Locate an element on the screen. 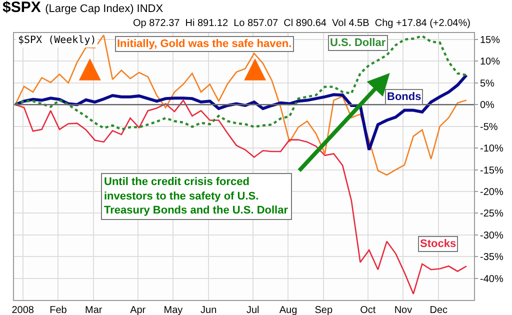 The height and width of the screenshot is (315, 512). x-tick-label: Jul is located at coordinates (253, 310).